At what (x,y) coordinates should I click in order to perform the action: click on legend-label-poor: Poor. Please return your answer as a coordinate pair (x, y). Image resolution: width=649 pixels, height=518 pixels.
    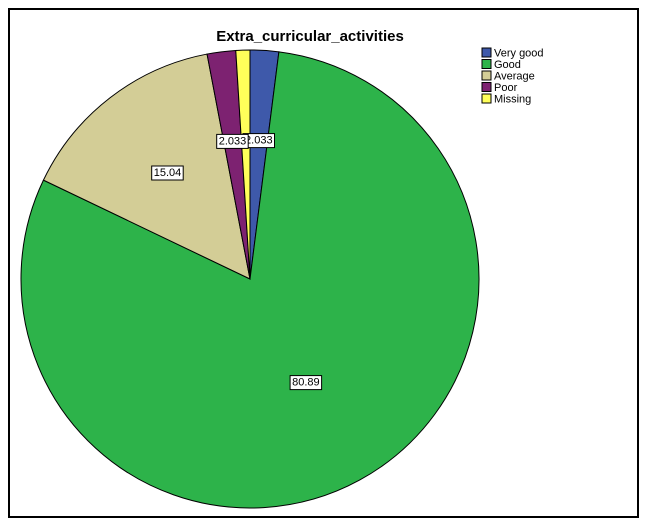
    Looking at the image, I should click on (506, 88).